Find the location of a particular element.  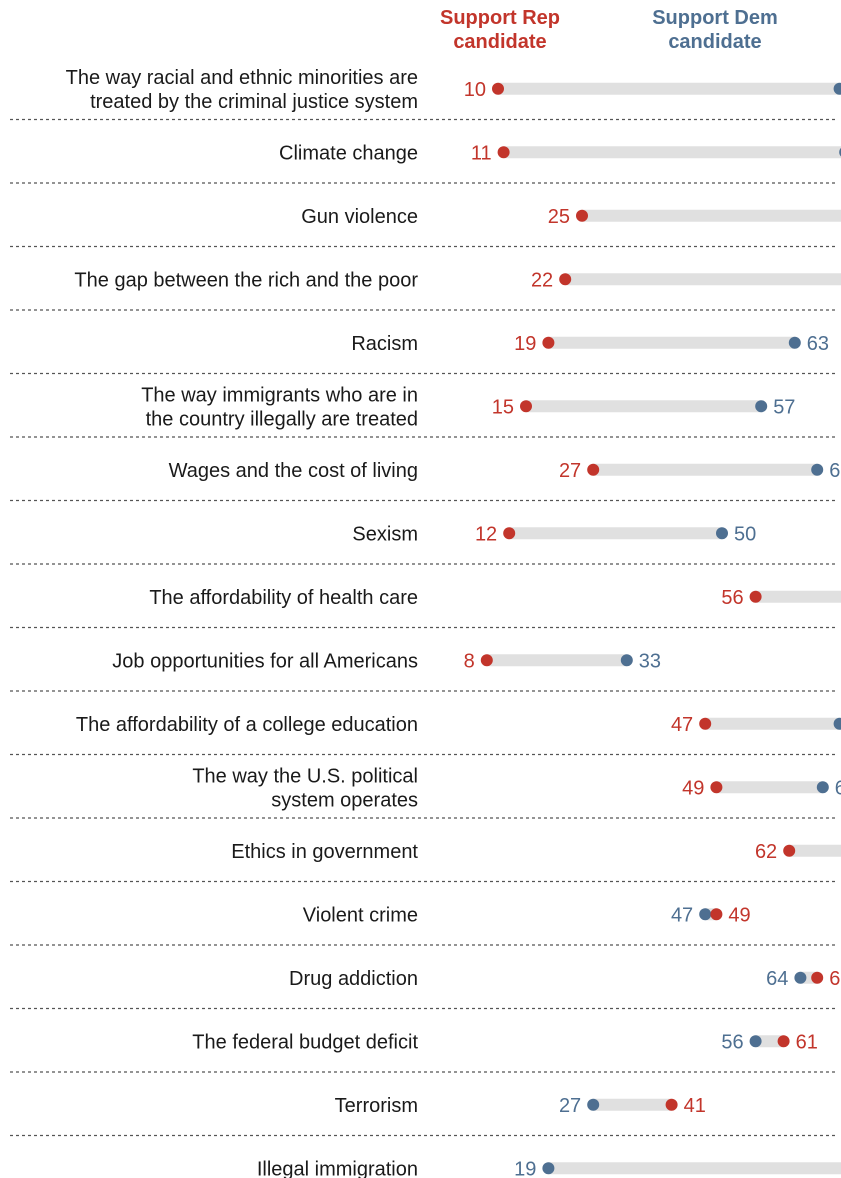

row-label: Racism is located at coordinates (384, 344).